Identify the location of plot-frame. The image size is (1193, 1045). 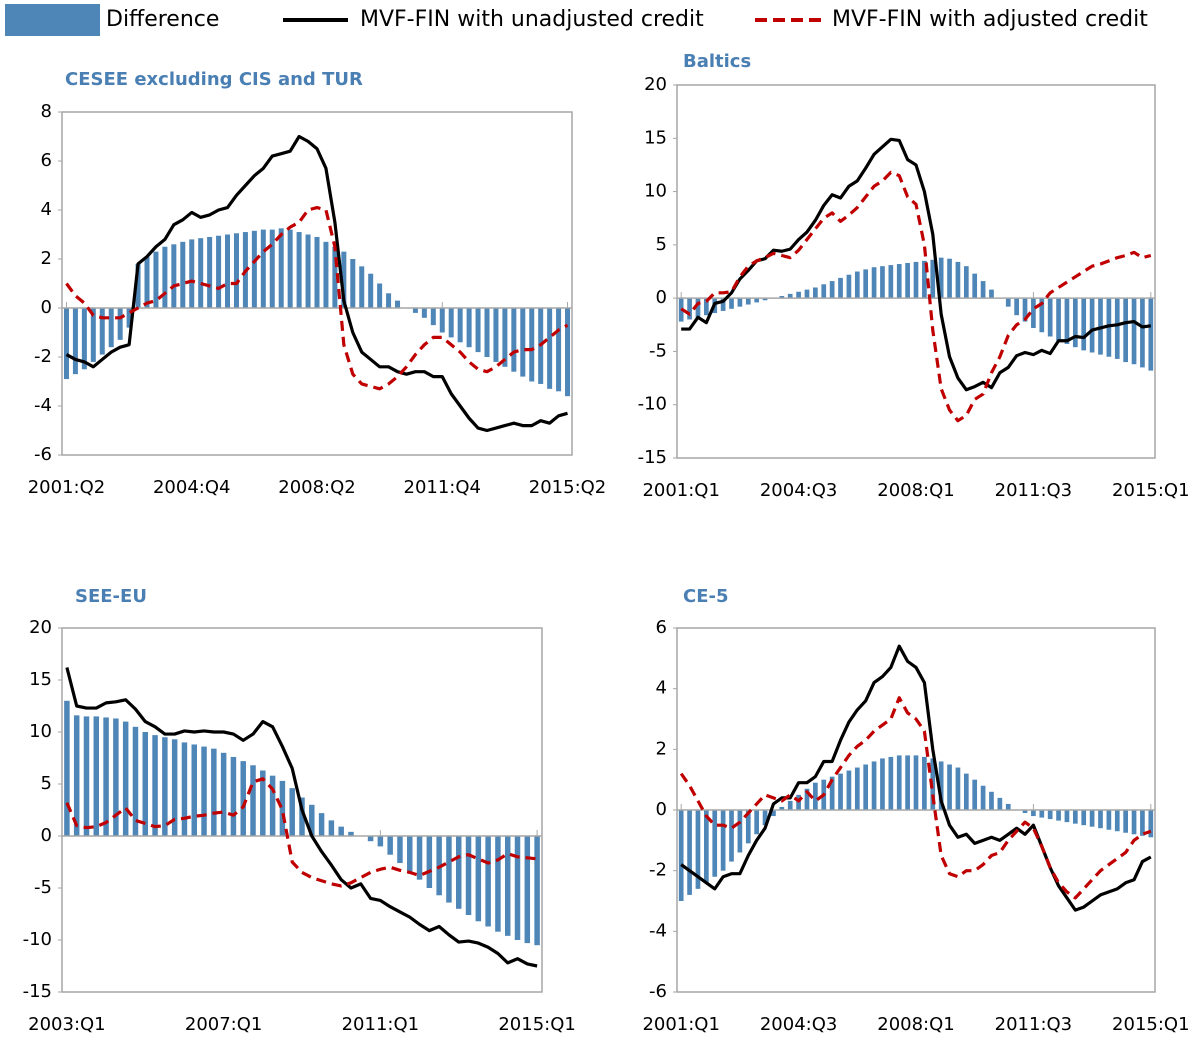
(916, 271).